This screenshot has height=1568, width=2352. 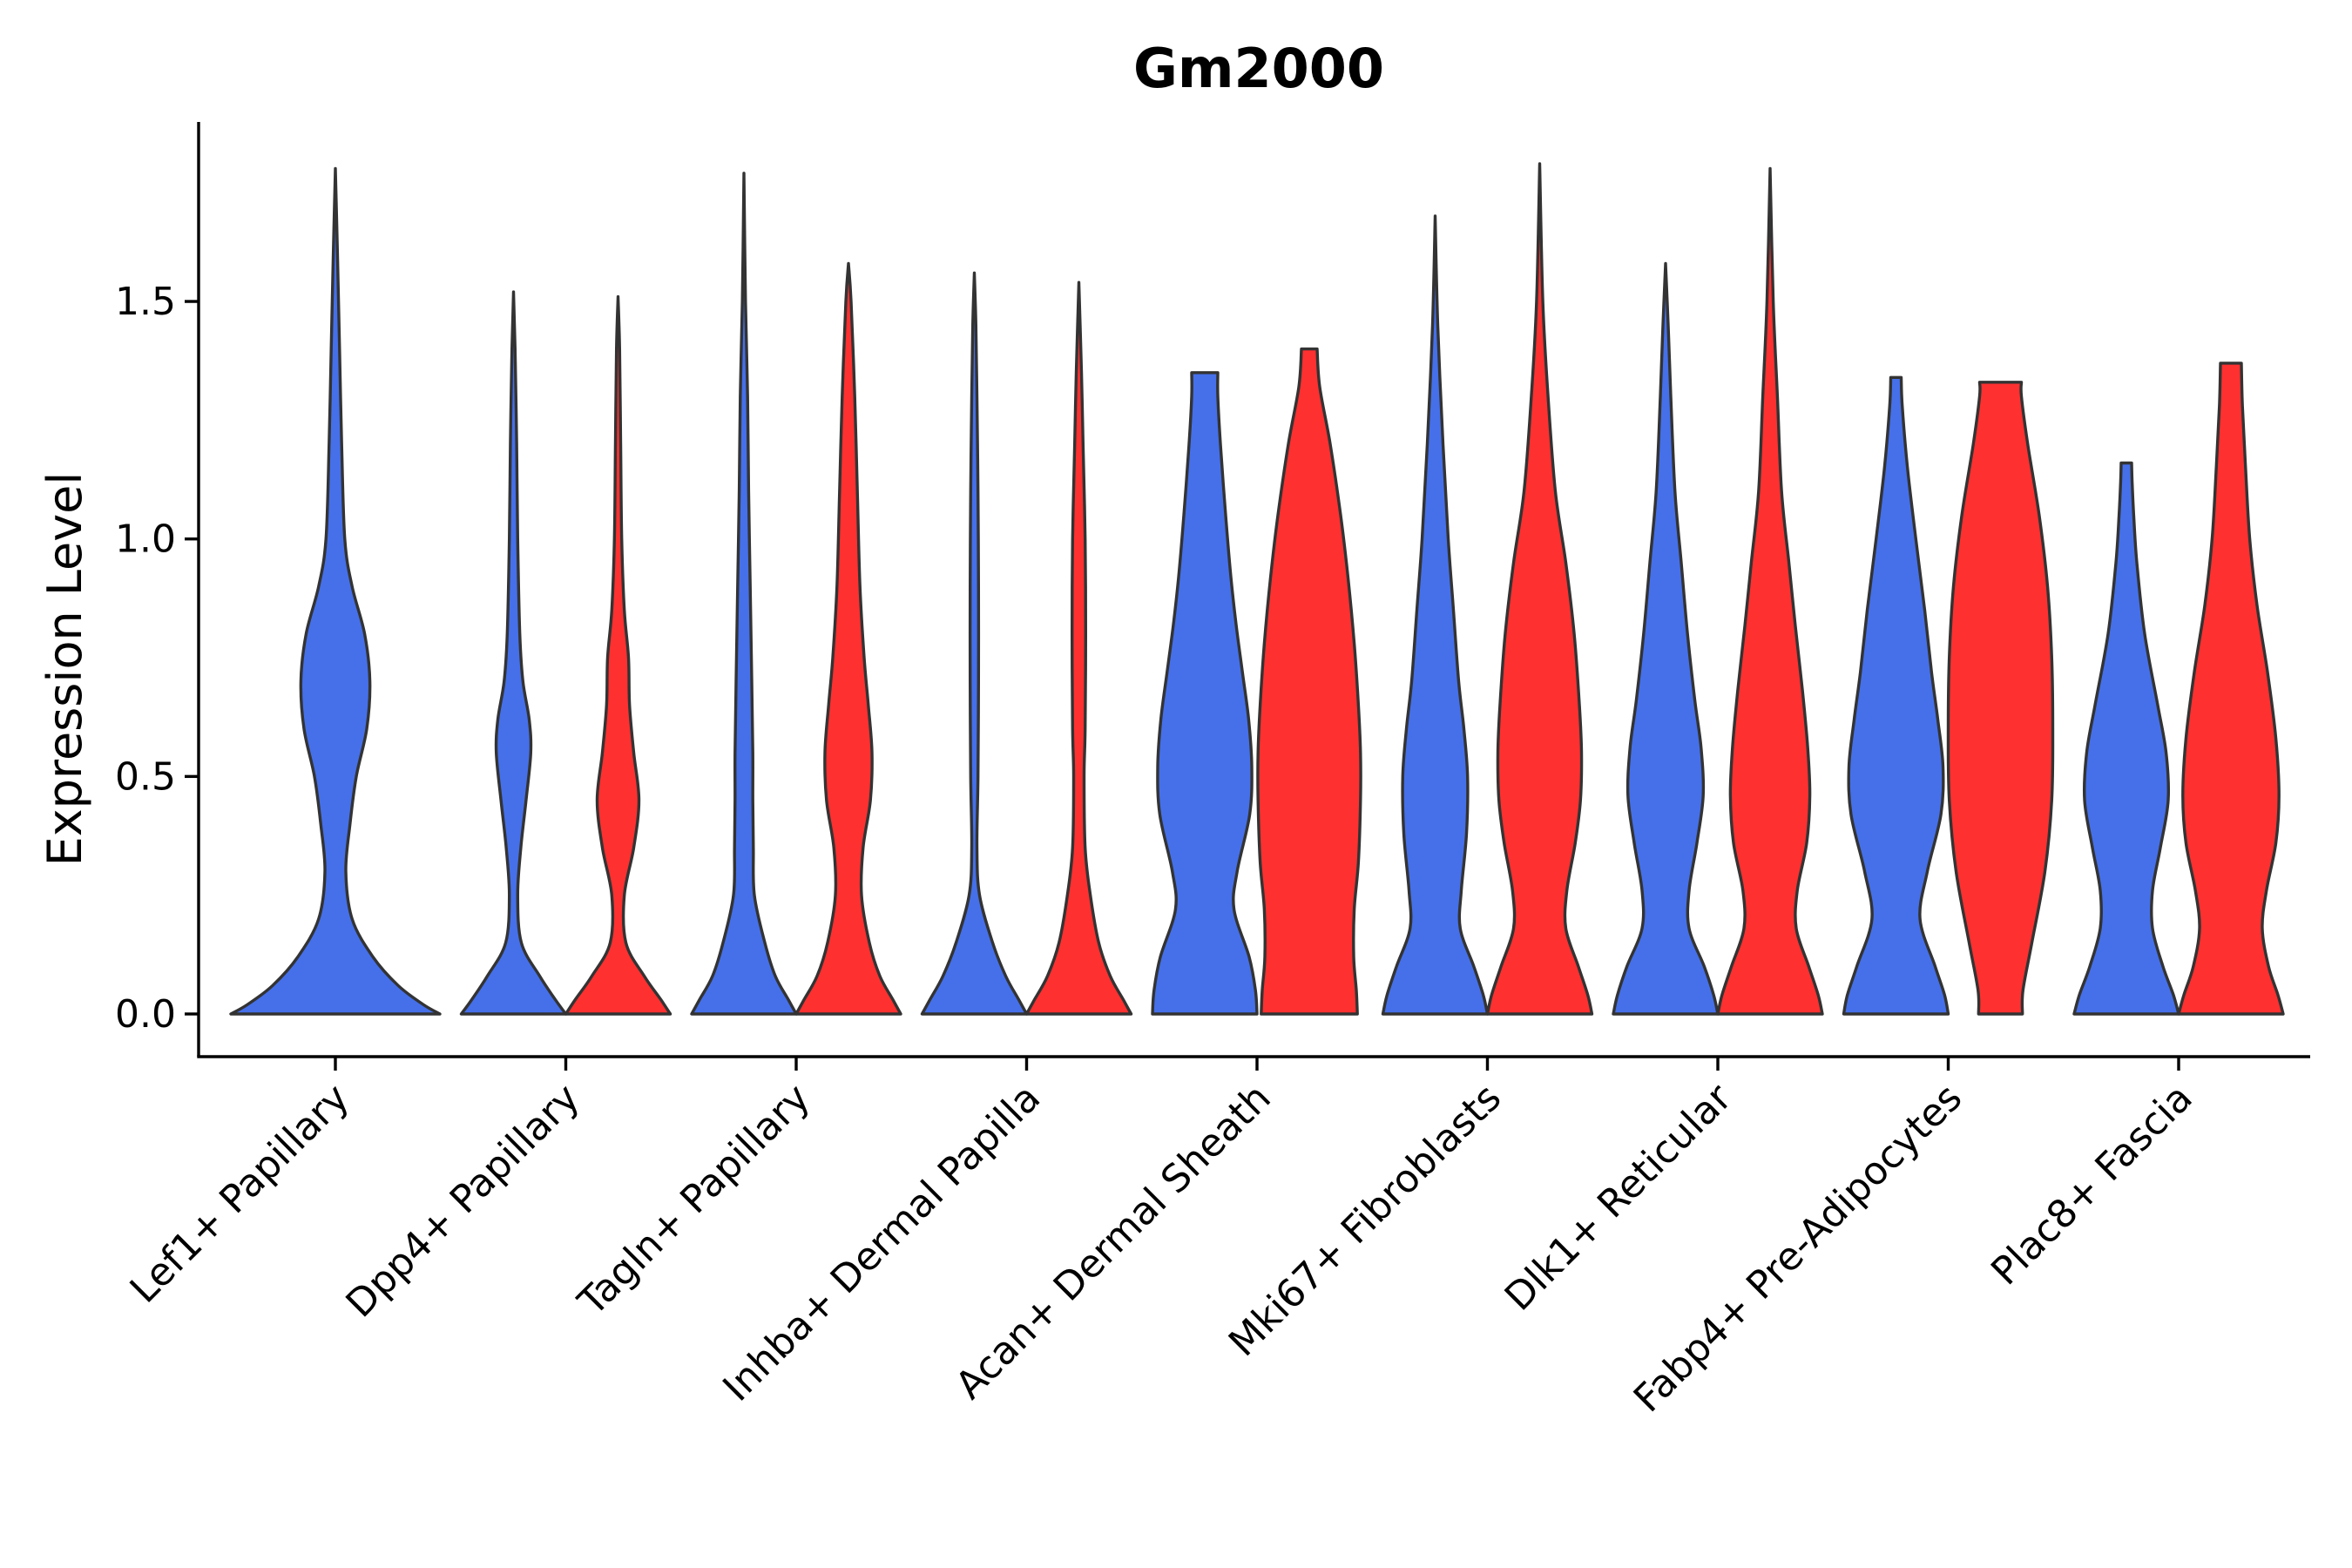 I want to click on y-ticks: 0.0 0.5 1.0 1.5, so click(x=157, y=658).